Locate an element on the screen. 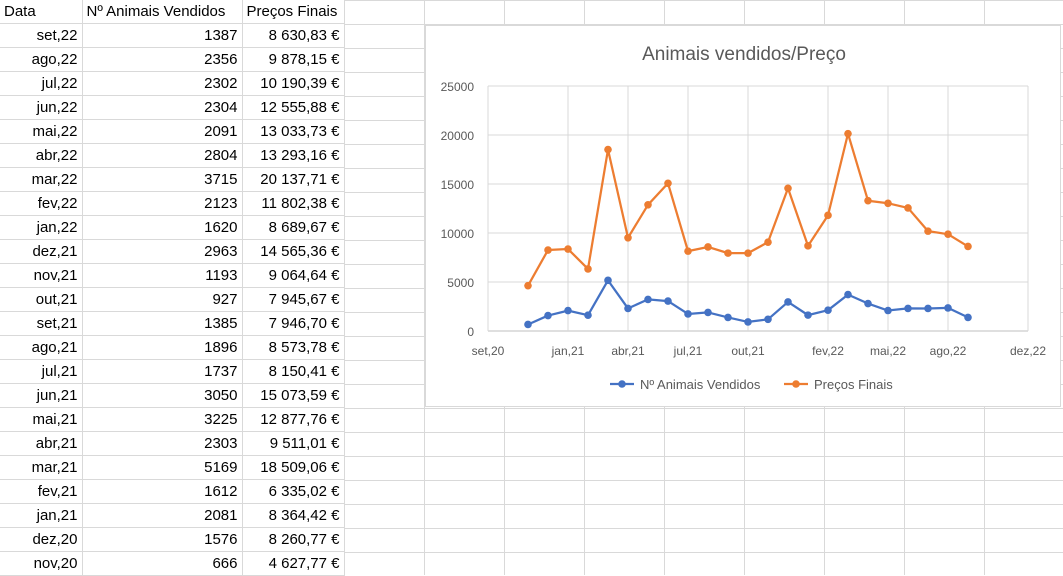 The width and height of the screenshot is (1063, 576). final-price-cell: 10 190,39 € is located at coordinates (293, 83).